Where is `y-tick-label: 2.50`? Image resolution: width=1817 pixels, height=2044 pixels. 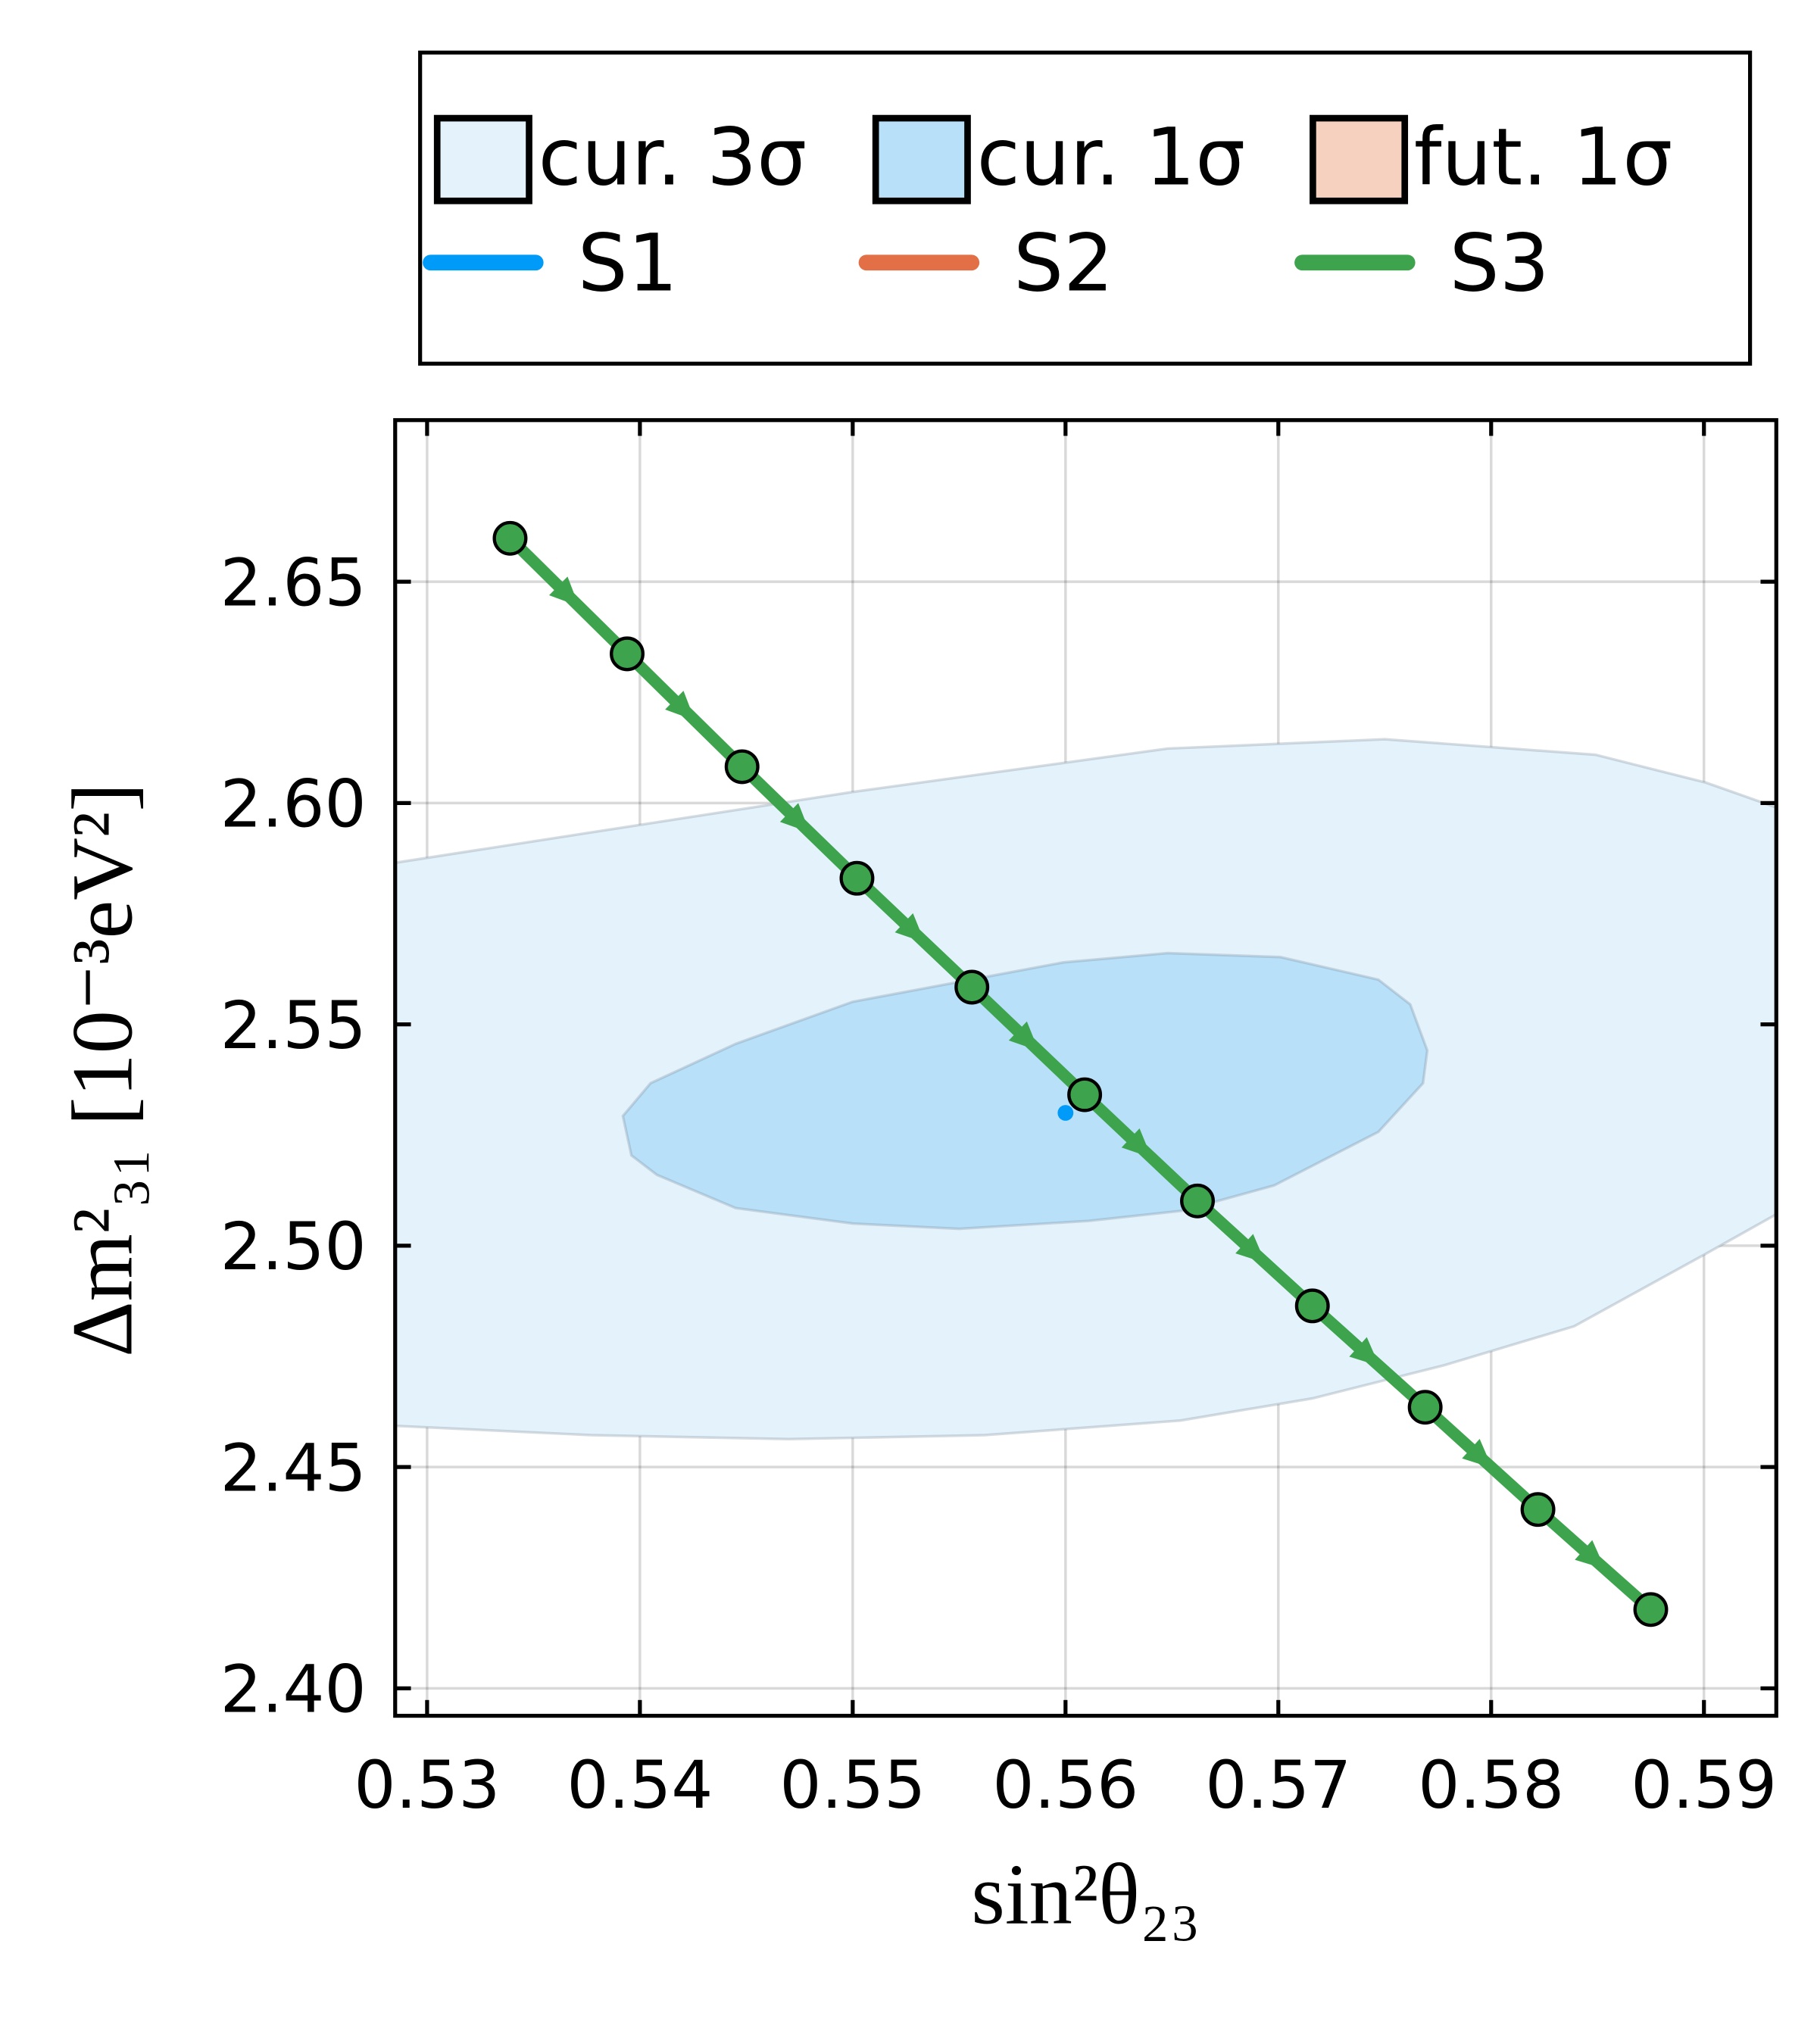
y-tick-label: 2.50 is located at coordinates (293, 1247).